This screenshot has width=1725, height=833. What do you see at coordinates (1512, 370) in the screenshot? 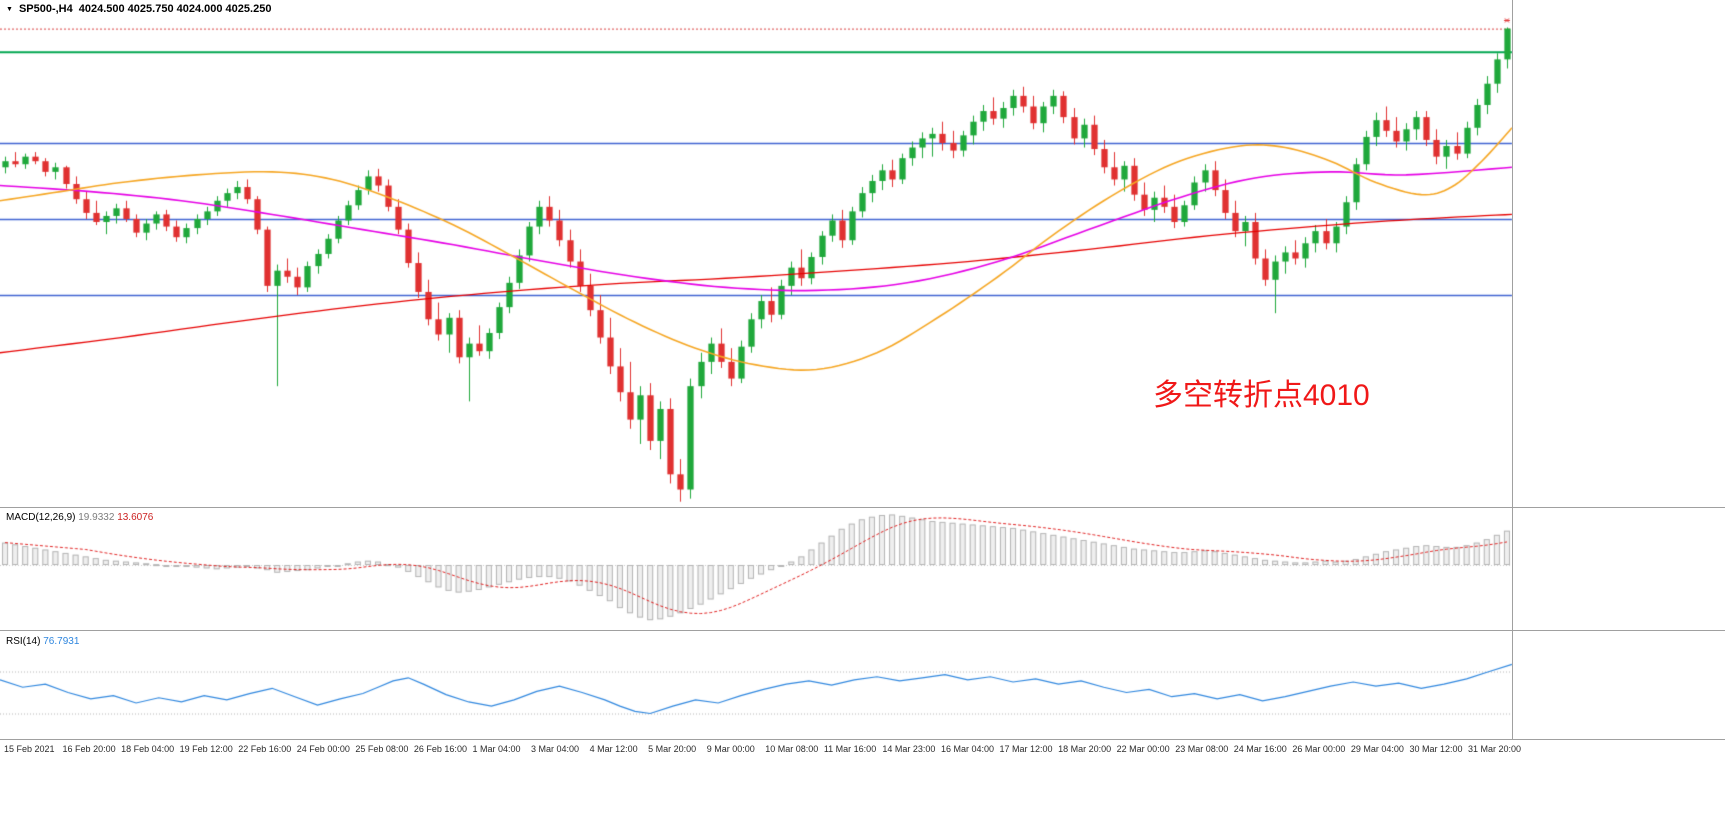
I see `price-axis-separator` at bounding box center [1512, 370].